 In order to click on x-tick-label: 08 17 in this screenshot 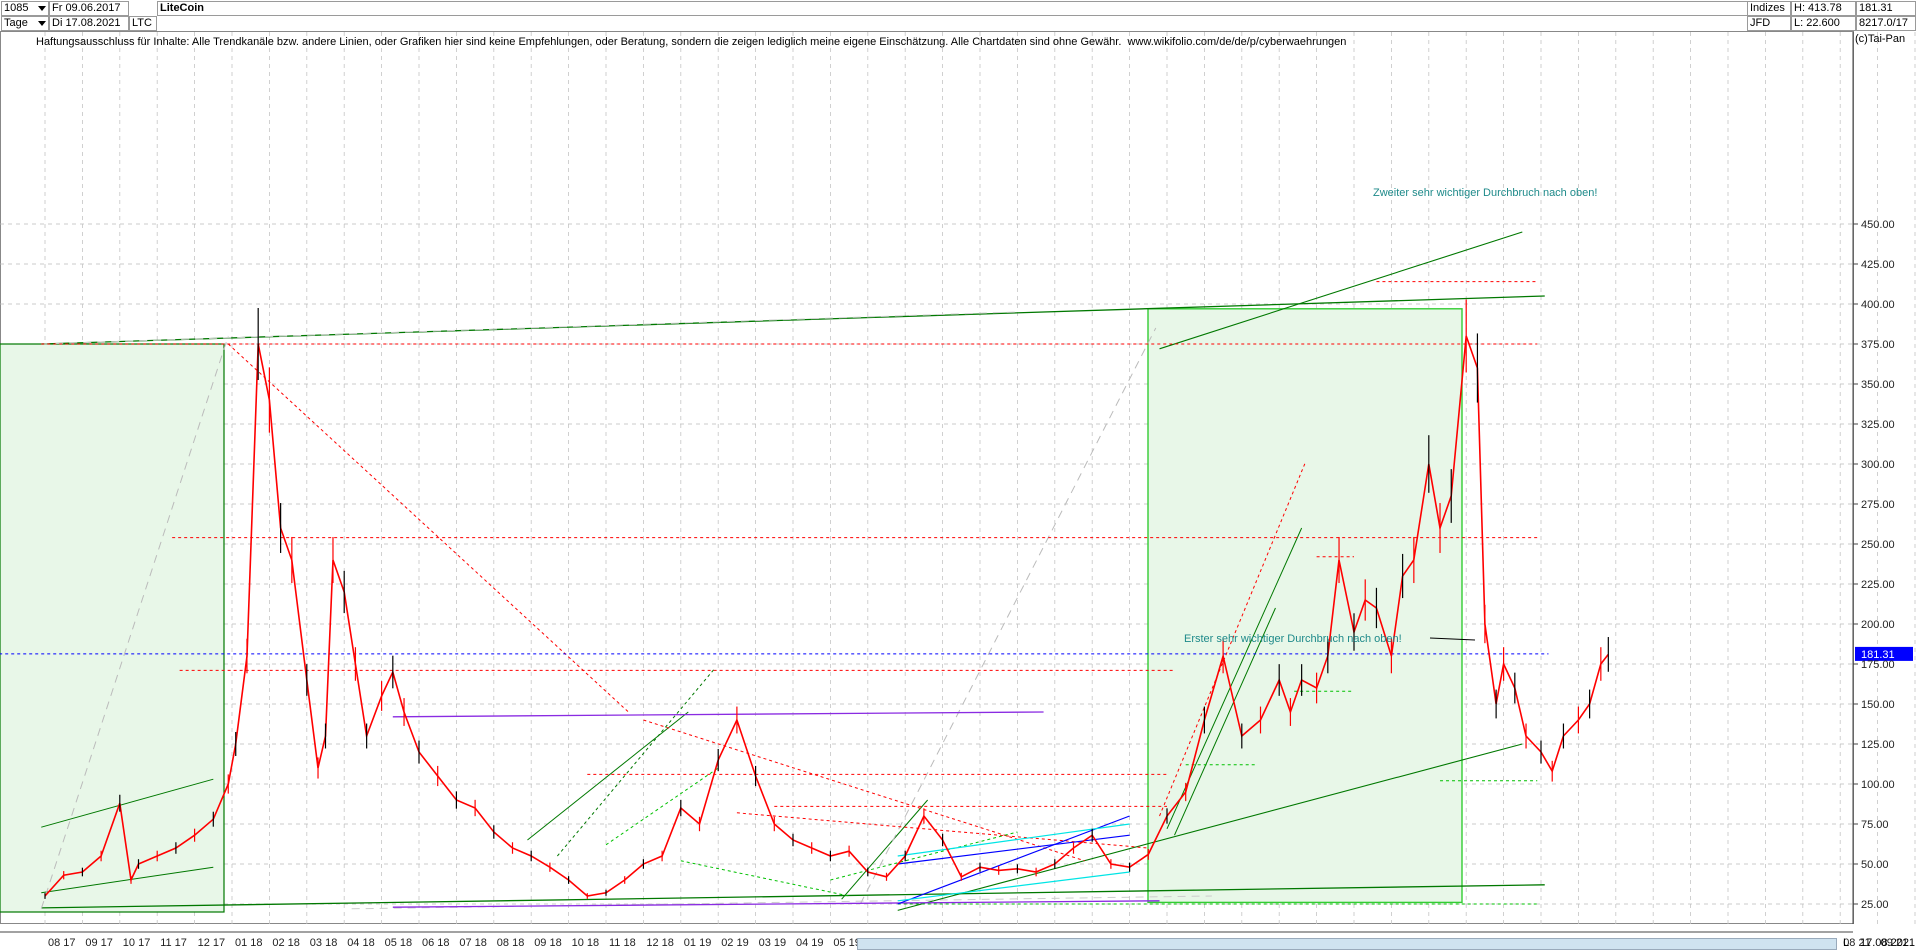, I will do `click(62, 943)`.